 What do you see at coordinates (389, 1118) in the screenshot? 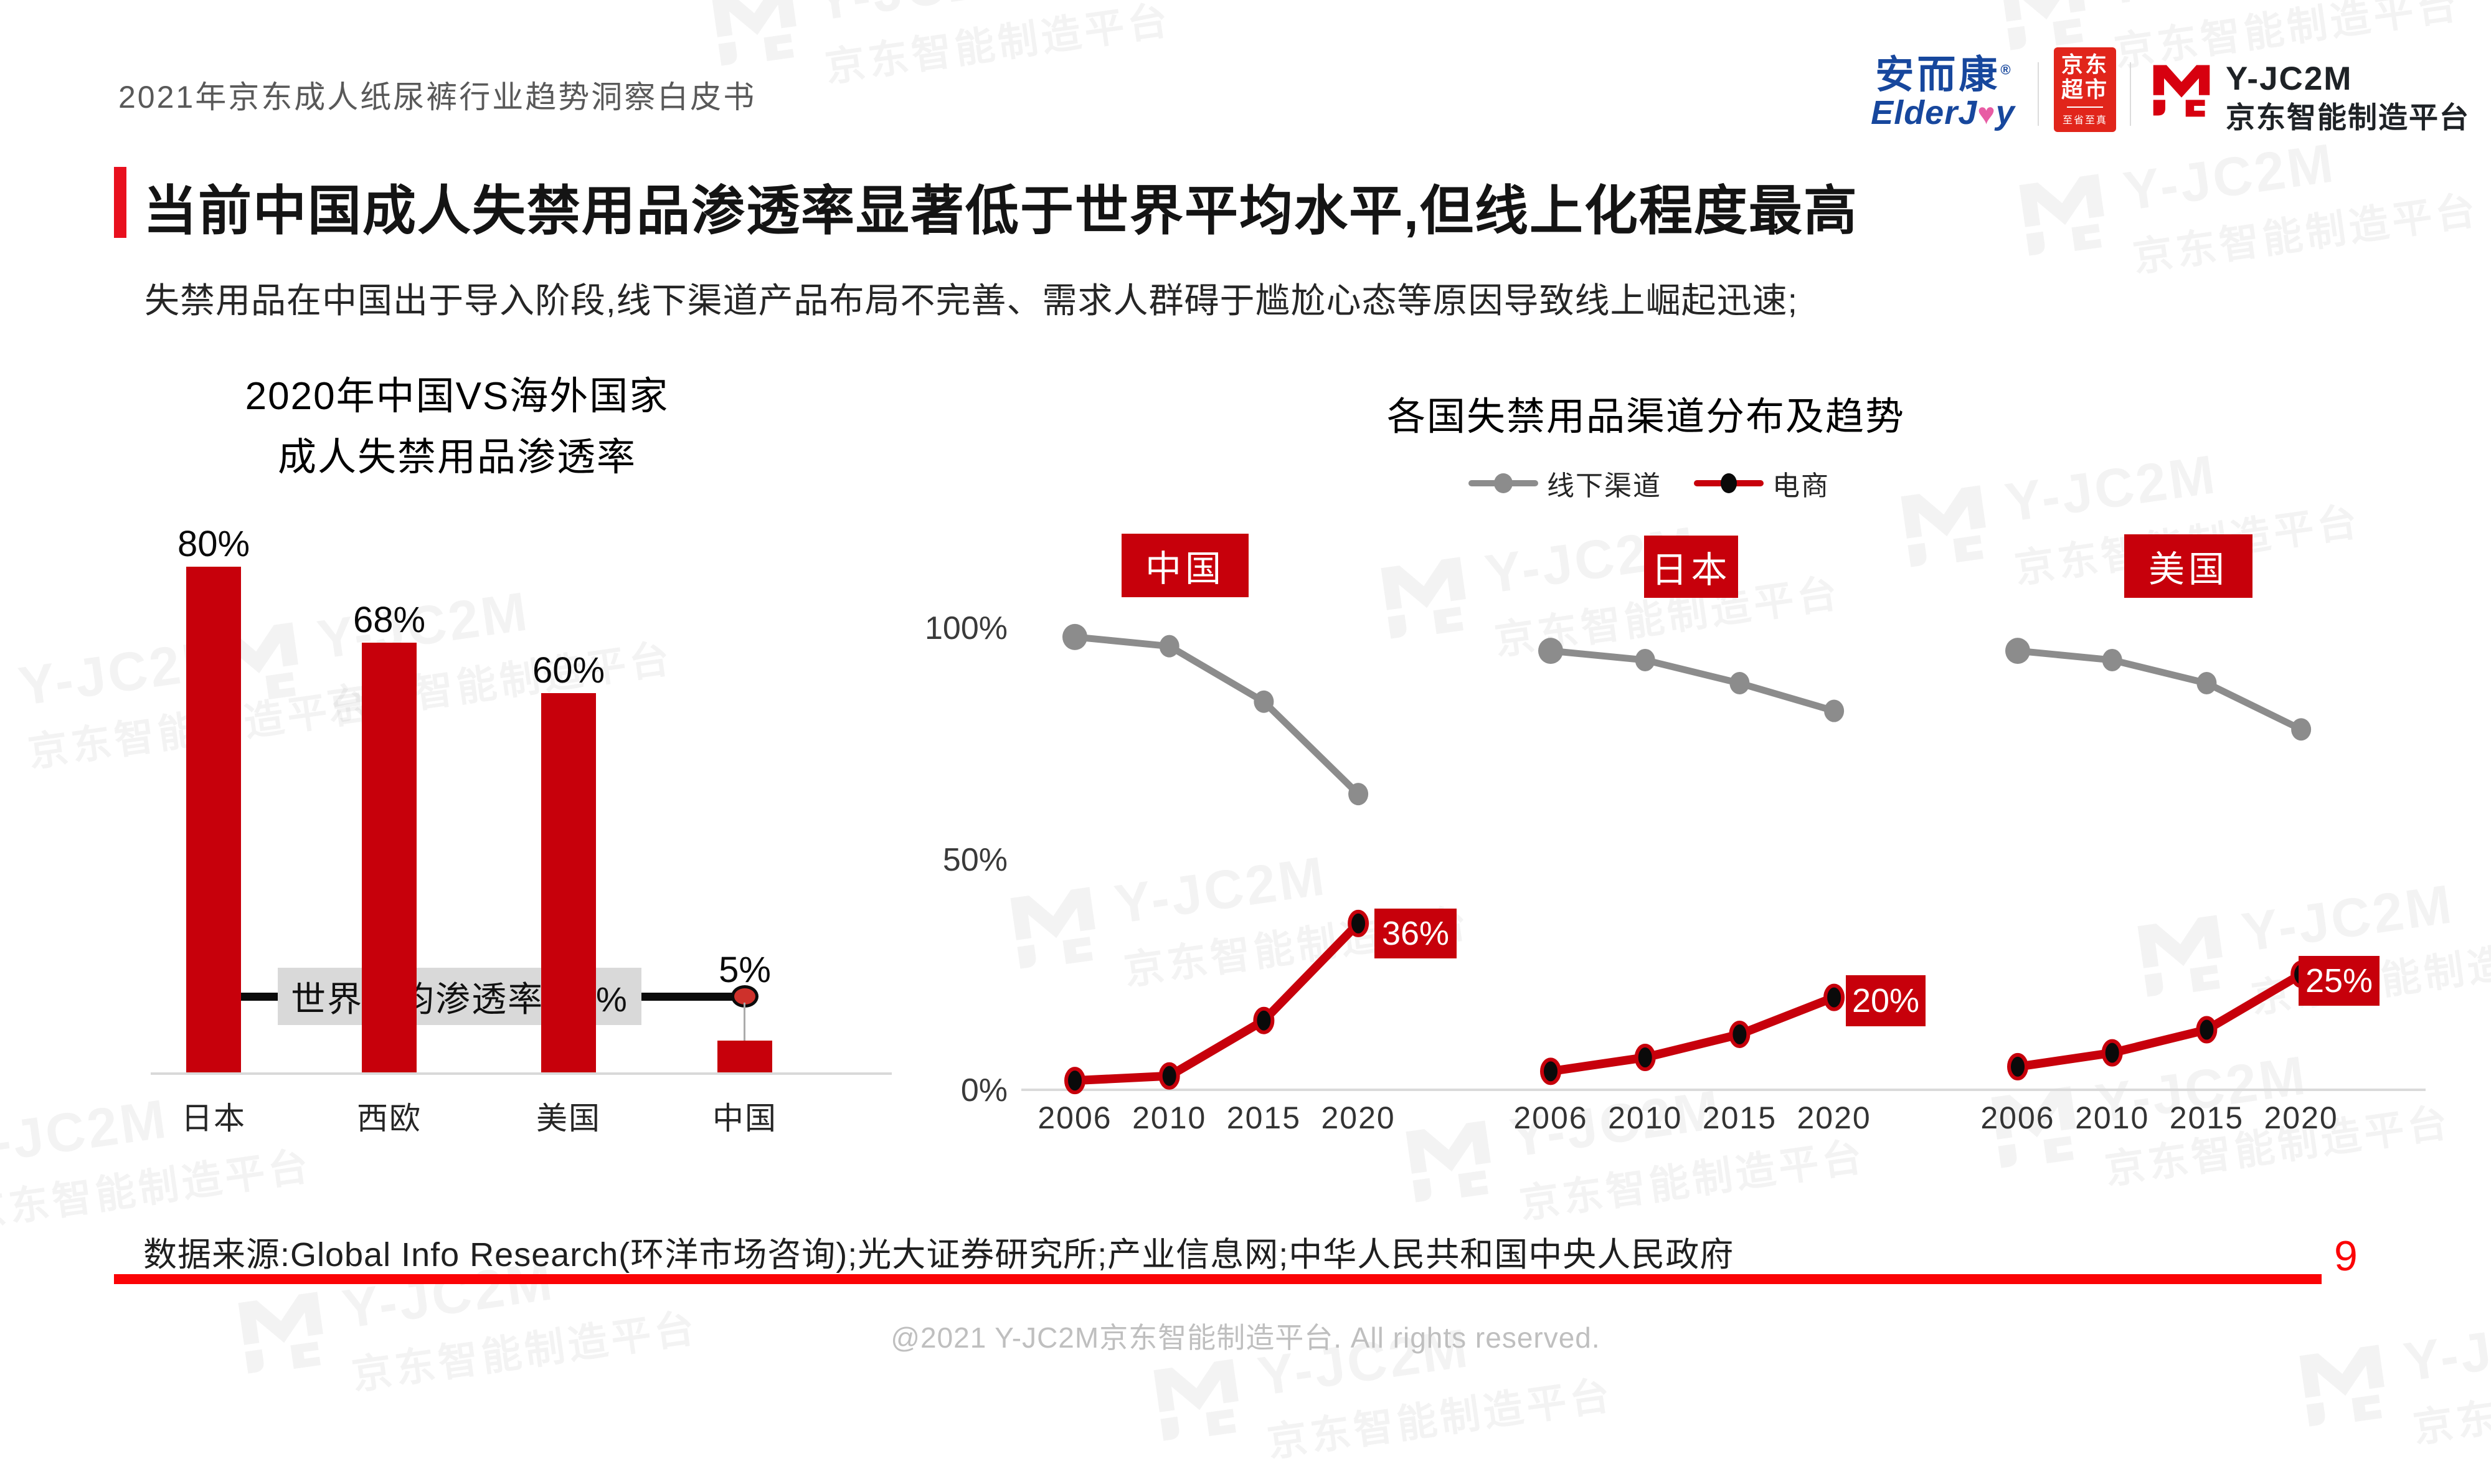
I see `bar-category-west-europe: 西欧` at bounding box center [389, 1118].